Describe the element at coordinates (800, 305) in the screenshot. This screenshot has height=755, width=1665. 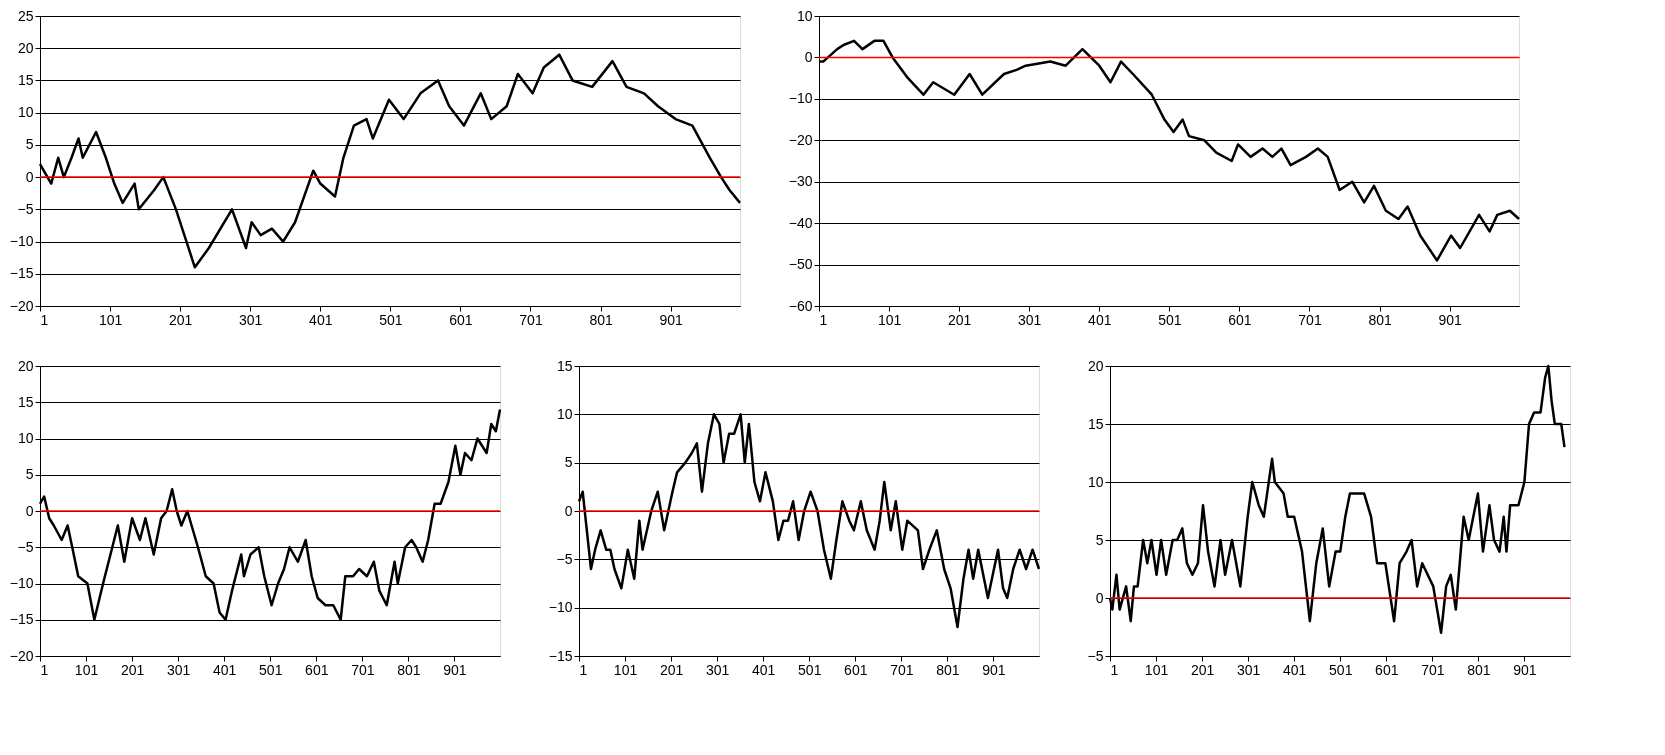
I see `y-tick-label: −60` at that location.